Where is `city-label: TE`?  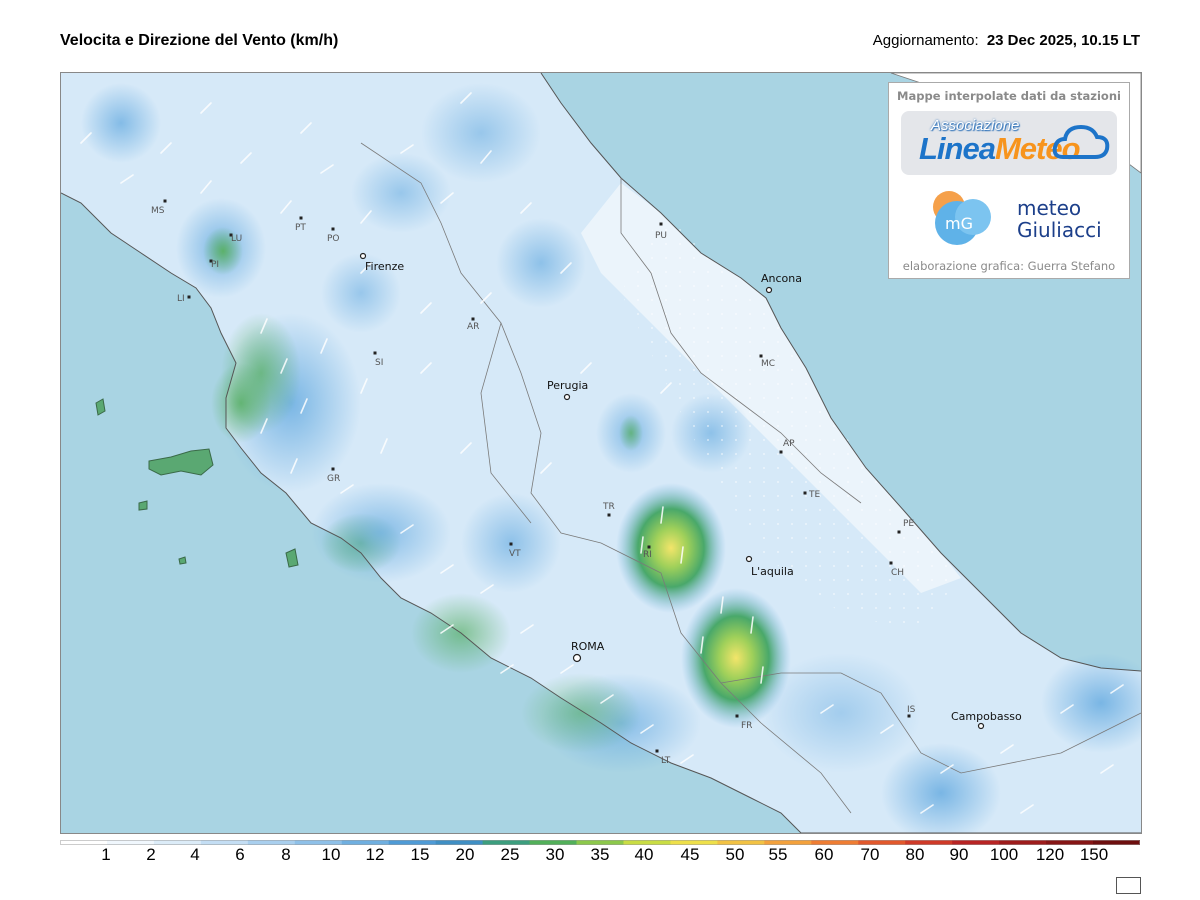 city-label: TE is located at coordinates (814, 495).